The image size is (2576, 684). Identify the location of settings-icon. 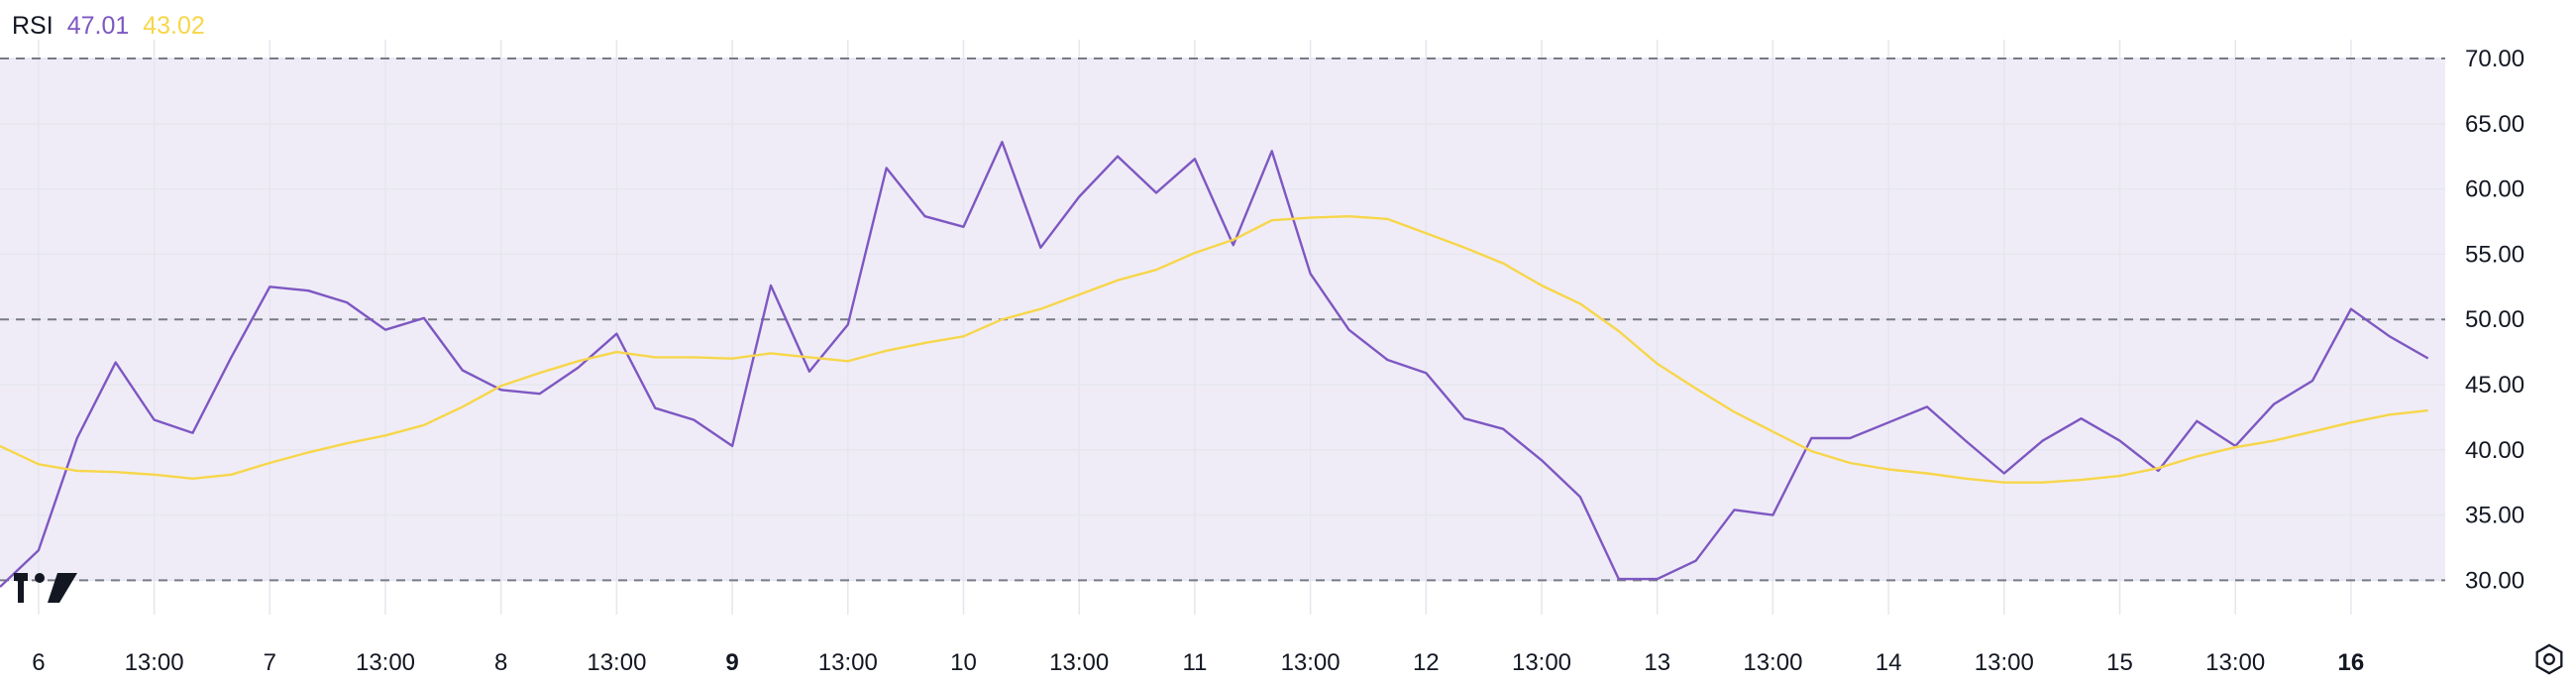
(2549, 659).